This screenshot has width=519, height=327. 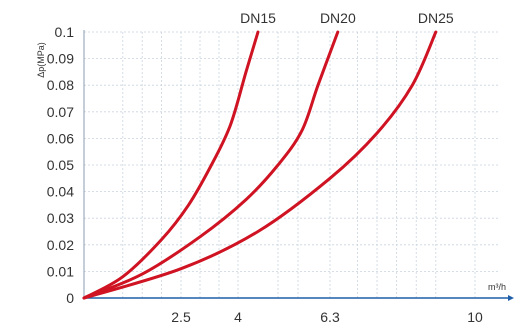 What do you see at coordinates (60, 218) in the screenshot?
I see `y-tick-label: 0.03` at bounding box center [60, 218].